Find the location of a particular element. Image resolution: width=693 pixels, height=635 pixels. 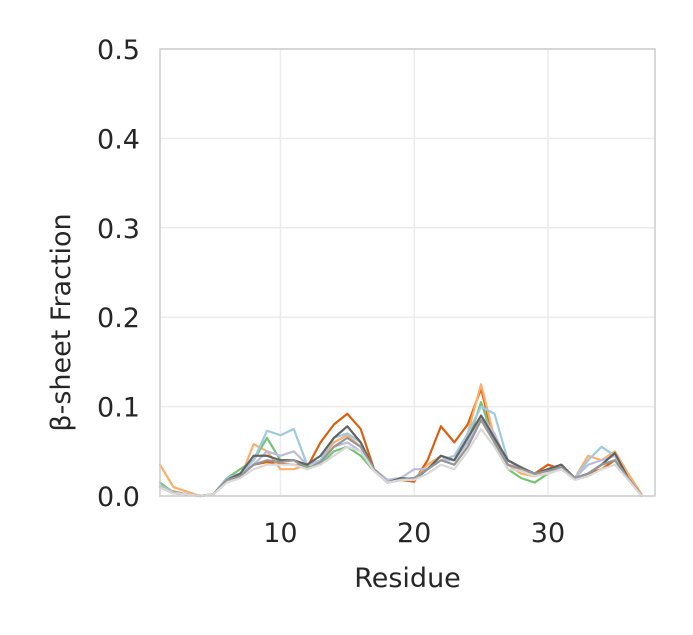

y-tick-label: 0.1 is located at coordinates (118, 408).